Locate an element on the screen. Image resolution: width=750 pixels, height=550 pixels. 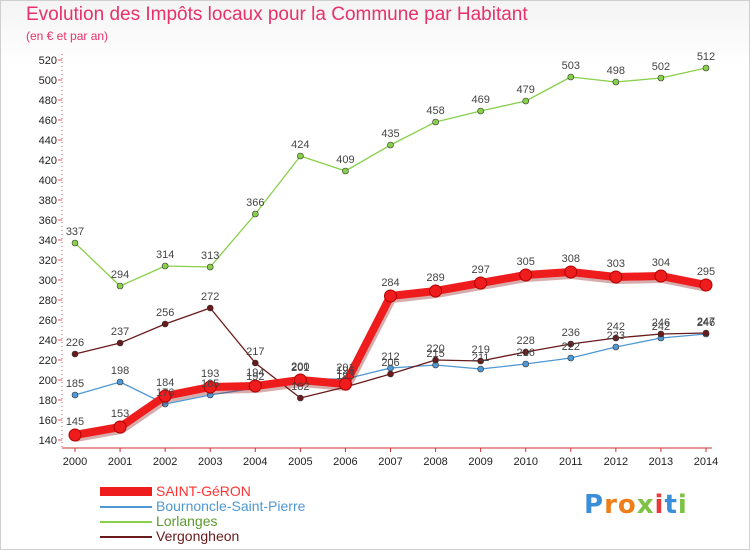
y-tick-label: 360 is located at coordinates (48, 221).